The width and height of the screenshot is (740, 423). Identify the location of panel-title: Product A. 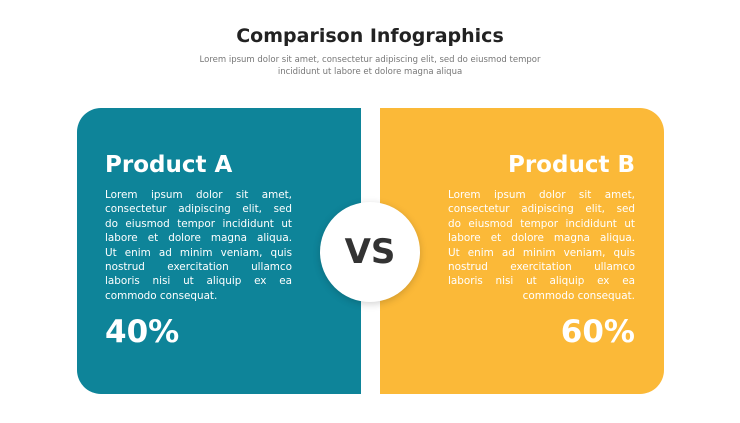
(169, 165).